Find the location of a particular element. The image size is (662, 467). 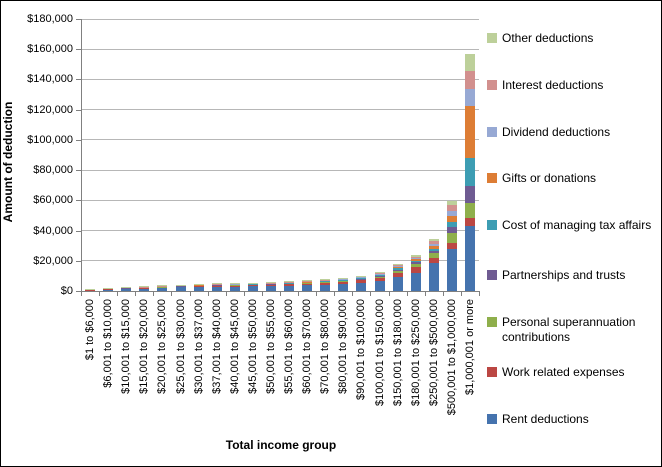

legend-item: Personal superannuation contributions is located at coordinates (572, 330).